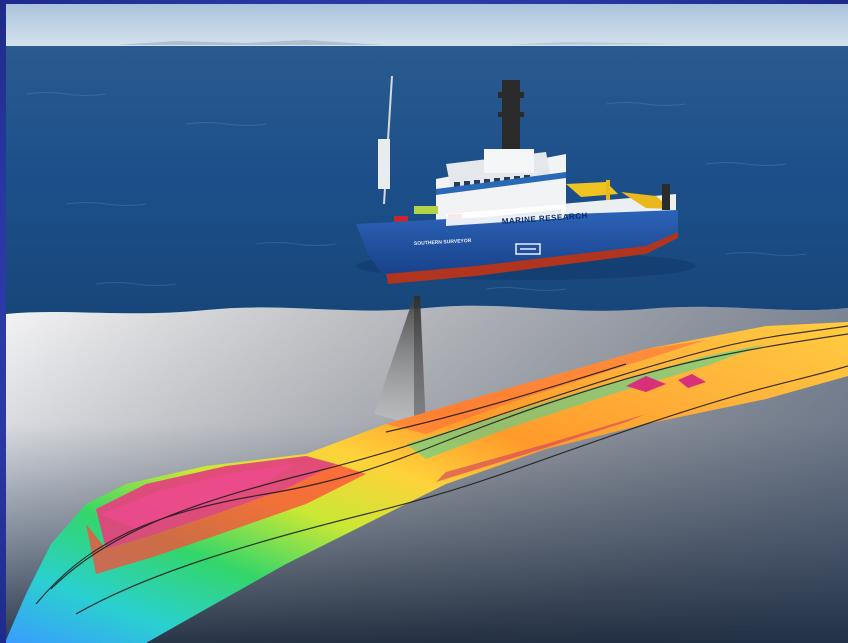 The image size is (848, 643). Describe the element at coordinates (420, 362) in the screenshot. I see `sonar-beam-shadow` at that location.